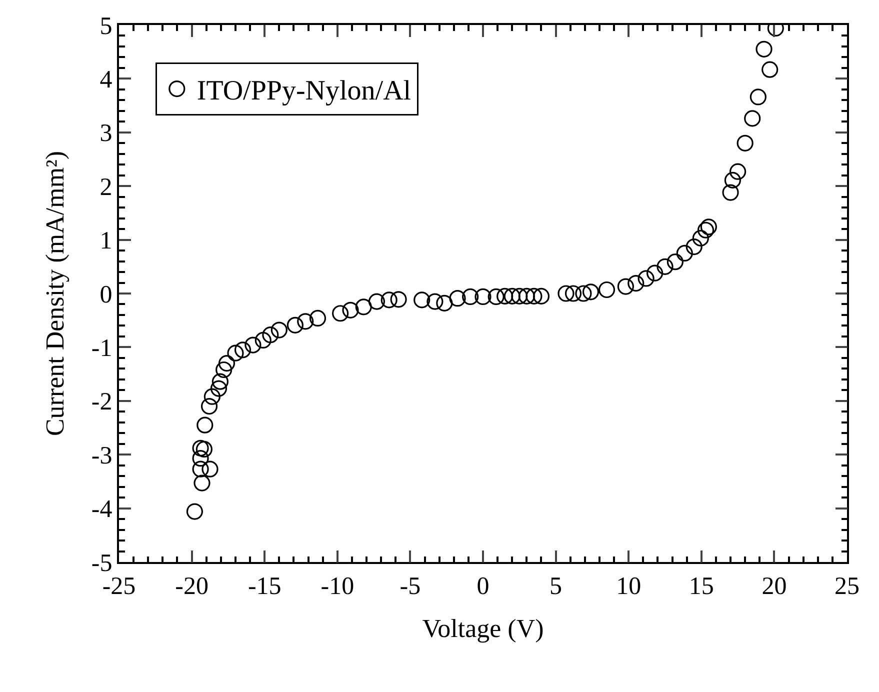 The height and width of the screenshot is (692, 879). What do you see at coordinates (629, 586) in the screenshot?
I see `x-tick-label: 10` at bounding box center [629, 586].